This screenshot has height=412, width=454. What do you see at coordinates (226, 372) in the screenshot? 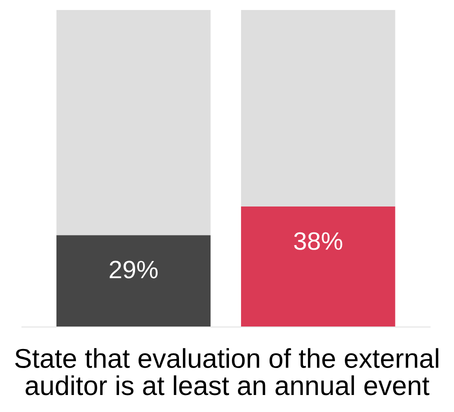
I see `x-axis-title: State that evaluation of the external auditor is at least an annual event` at bounding box center [226, 372].